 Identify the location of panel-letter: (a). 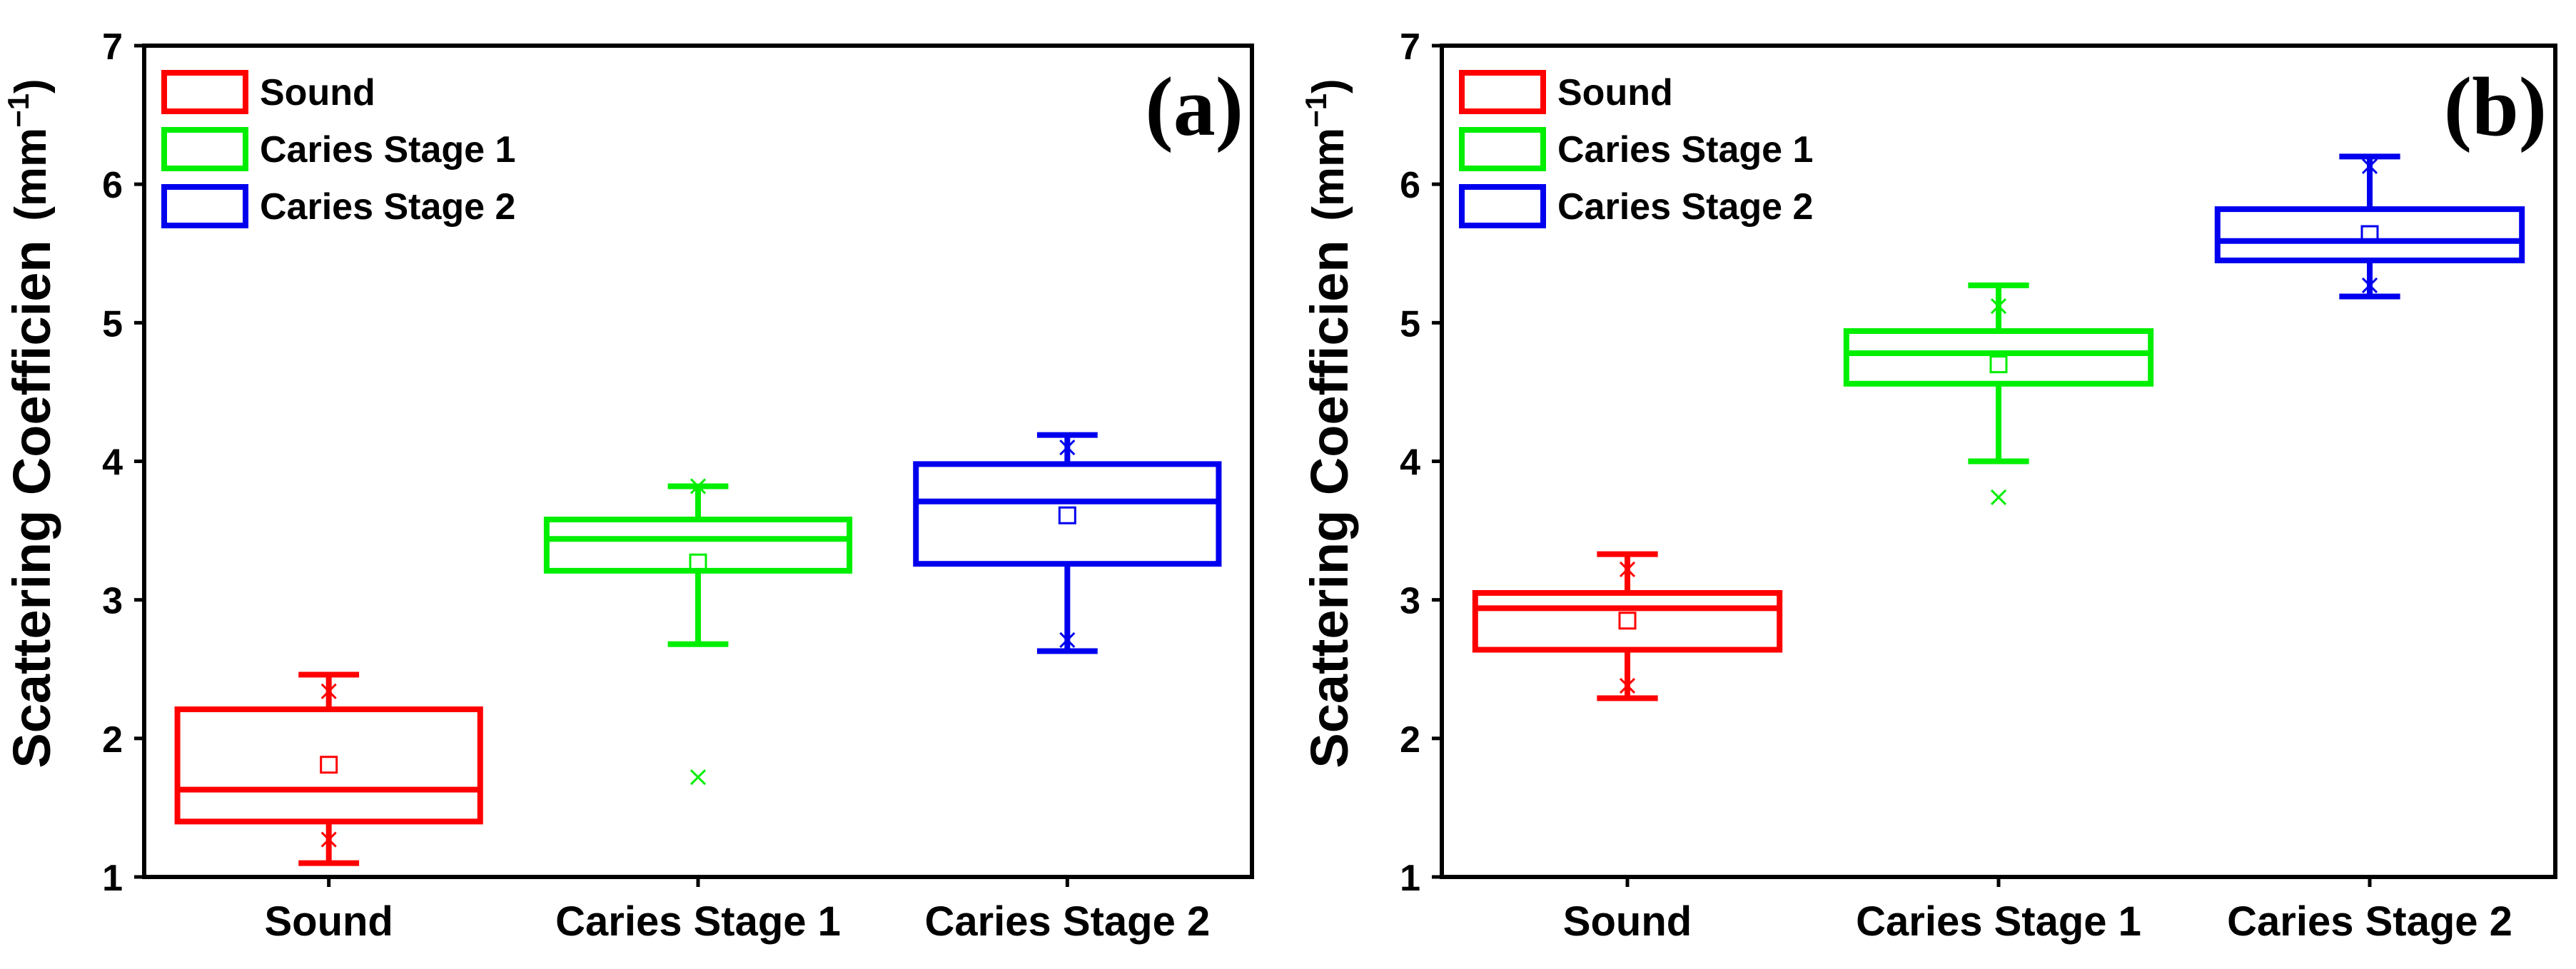
(1194, 107).